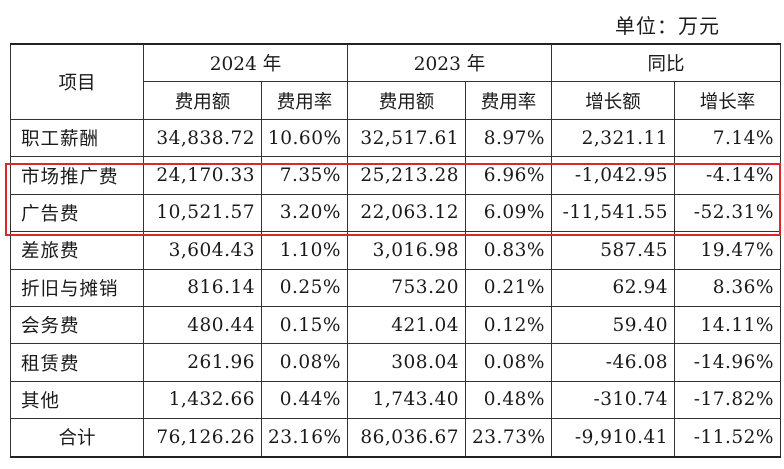 Image resolution: width=784 pixels, height=469 pixels. I want to click on cell-rate-2024: 10.60%, so click(304, 138).